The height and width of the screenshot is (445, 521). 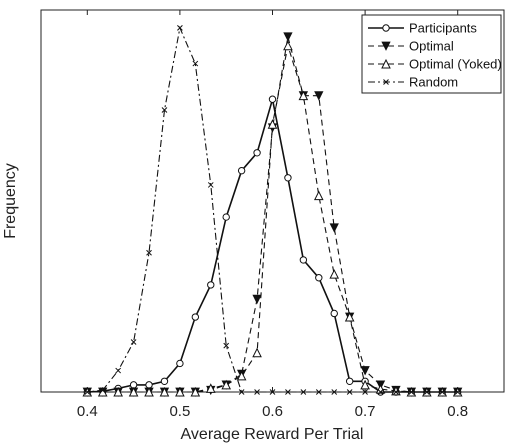 I want to click on x-tick-label: 0.4, so click(x=87, y=411).